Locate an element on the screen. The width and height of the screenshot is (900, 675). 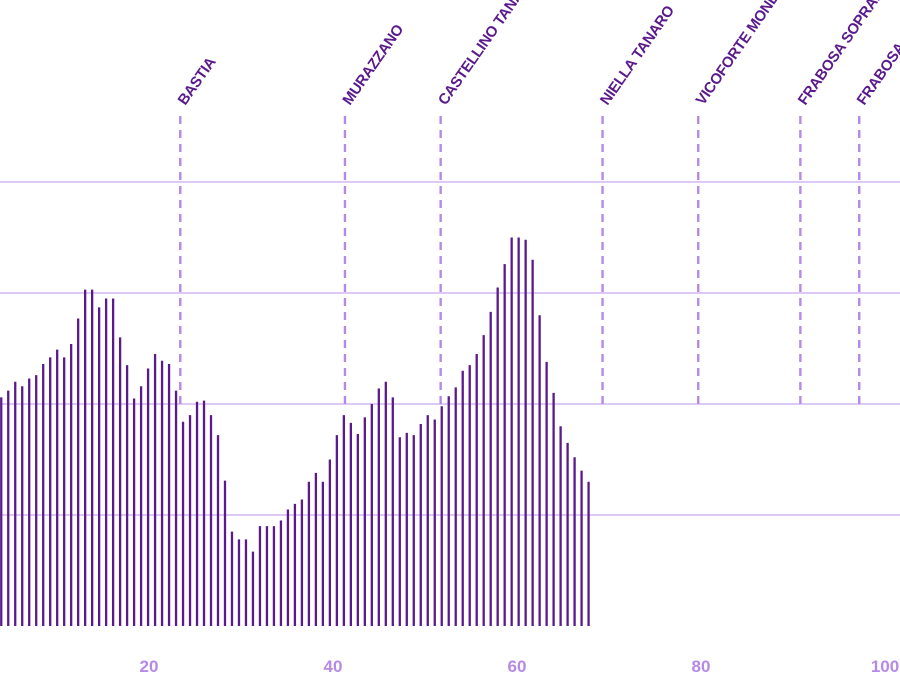
marker-label: BASTIA is located at coordinates (197, 81).